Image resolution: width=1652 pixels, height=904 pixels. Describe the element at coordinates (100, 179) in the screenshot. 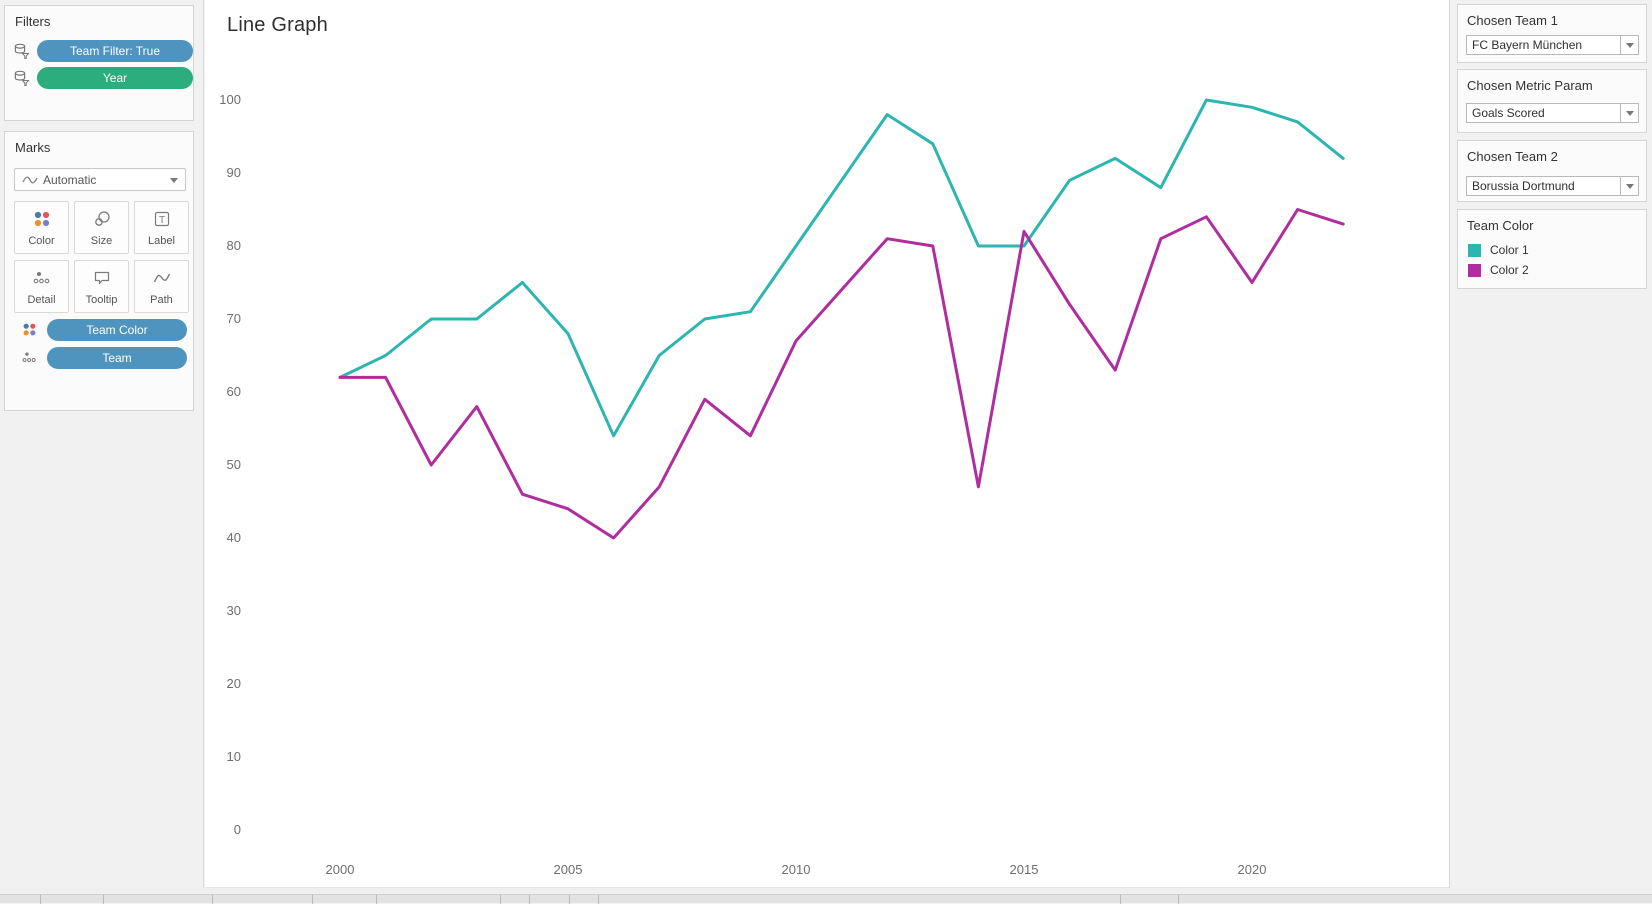

I see `mark-type-dropdown: Automatic` at that location.